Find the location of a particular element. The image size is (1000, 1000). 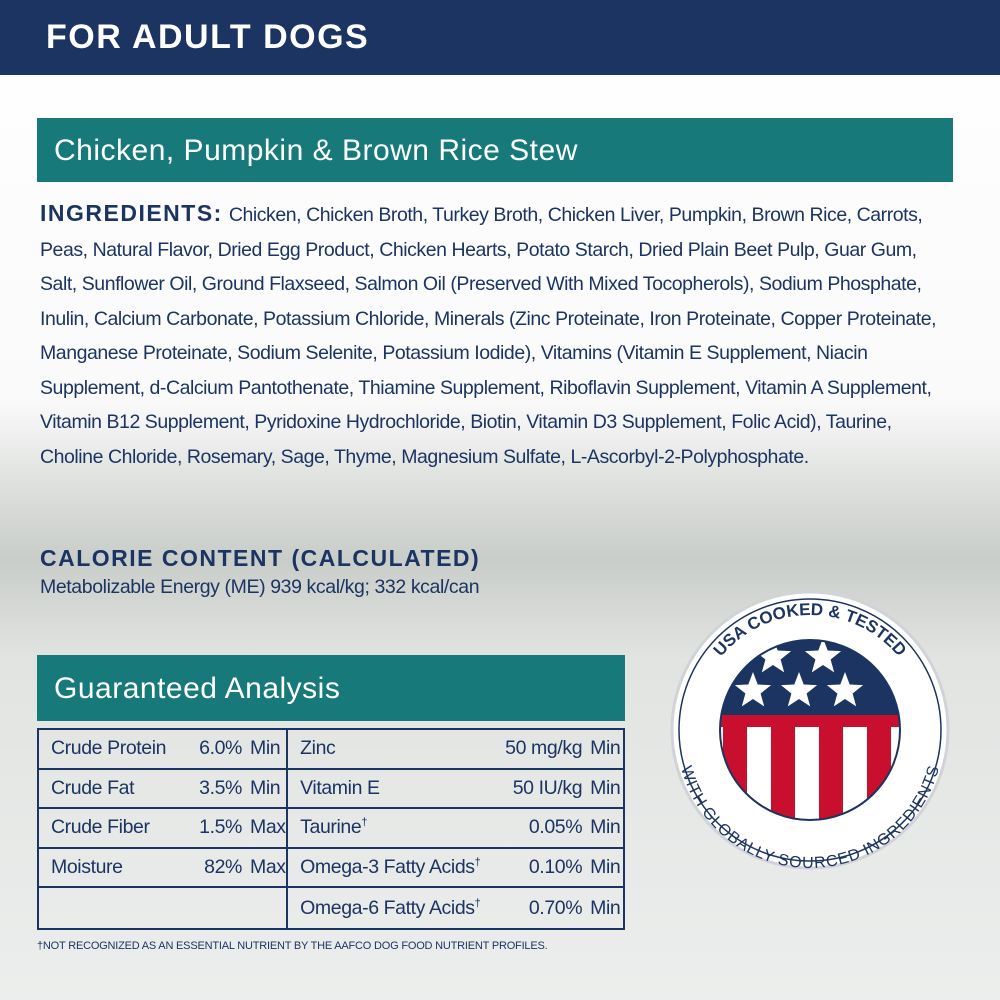

analysis-row: Vitamin E 50 IU/kg Min is located at coordinates (455, 790).